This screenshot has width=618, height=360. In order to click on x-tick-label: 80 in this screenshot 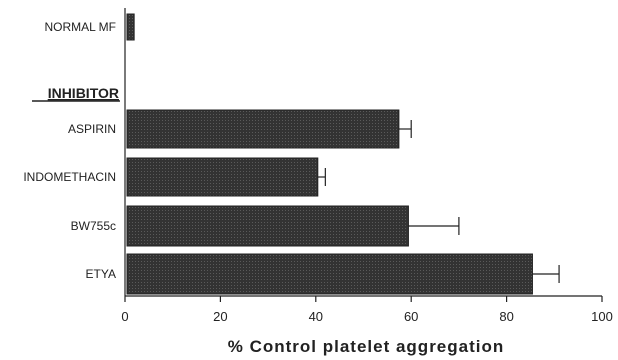, I will do `click(506, 316)`.